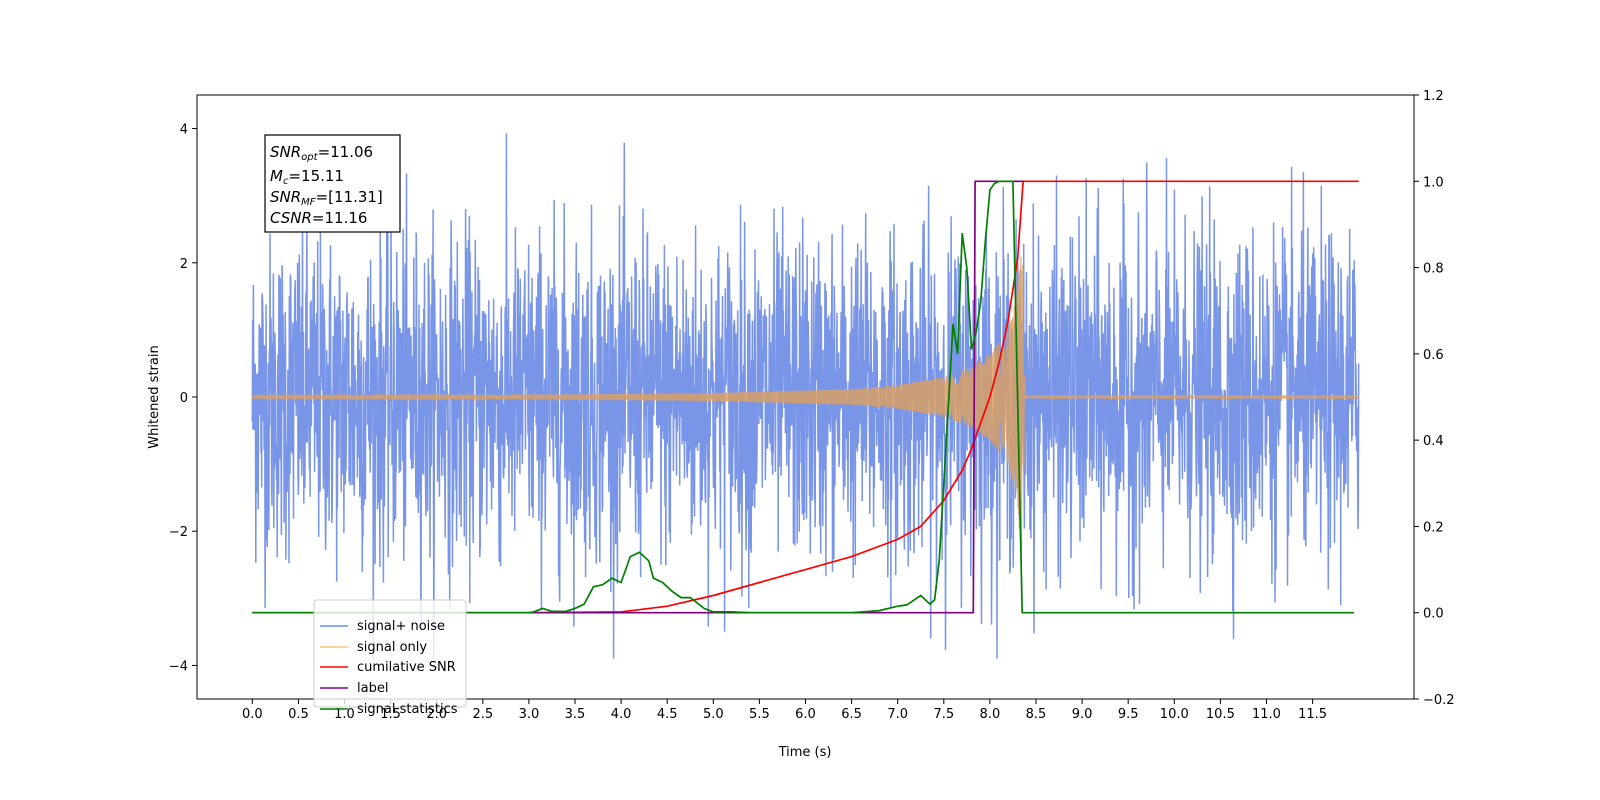  I want to click on x-tick-label: 2.0, so click(436, 714).